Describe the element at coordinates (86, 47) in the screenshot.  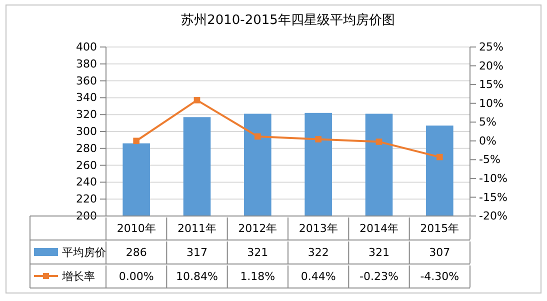
I see `y-tick-label: 400` at that location.